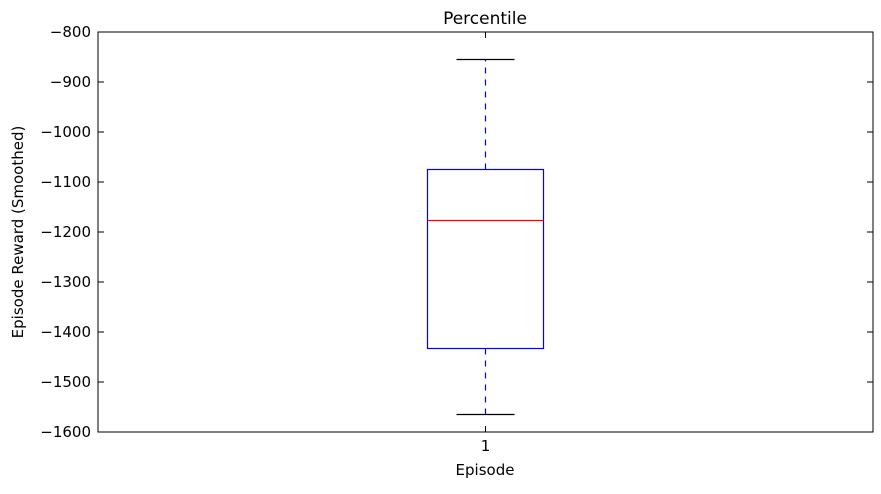 The height and width of the screenshot is (494, 881). I want to click on y-tick-label: −1000, so click(65, 132).